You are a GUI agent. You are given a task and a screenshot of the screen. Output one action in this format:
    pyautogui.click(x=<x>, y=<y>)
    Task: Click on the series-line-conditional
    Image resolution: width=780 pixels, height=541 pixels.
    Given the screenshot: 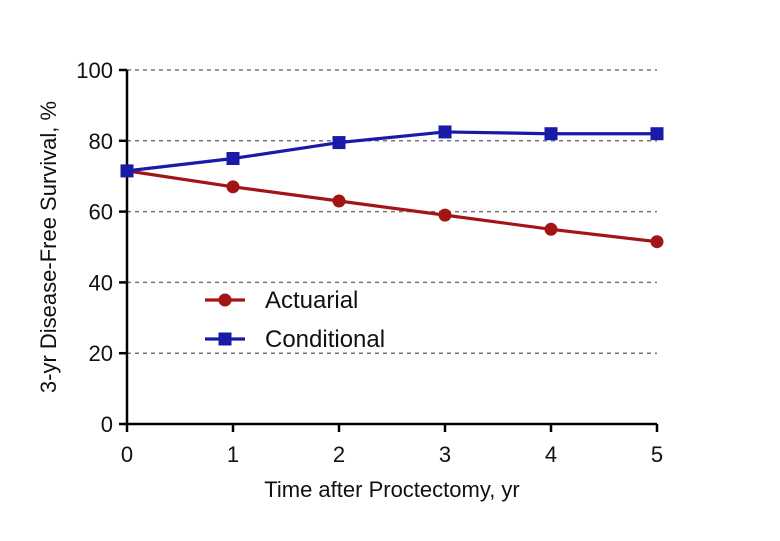 What is the action you would take?
    pyautogui.click(x=391, y=151)
    